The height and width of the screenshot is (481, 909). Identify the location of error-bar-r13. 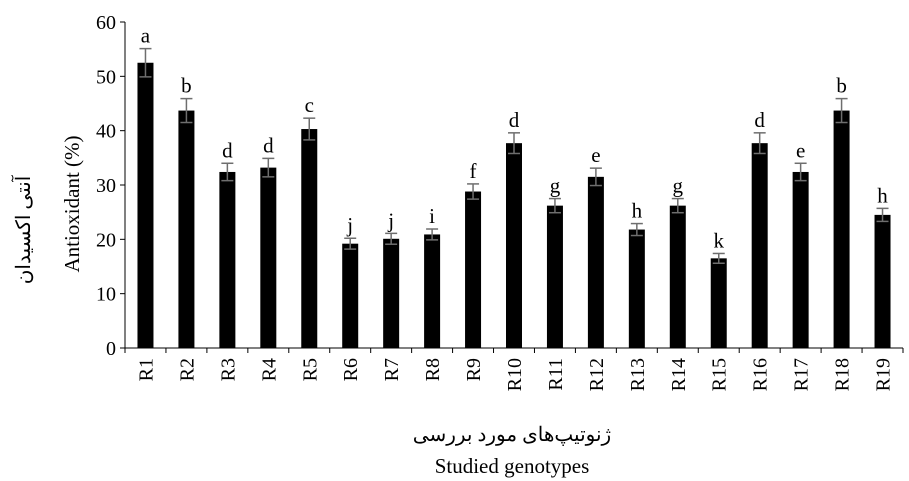
(636, 229).